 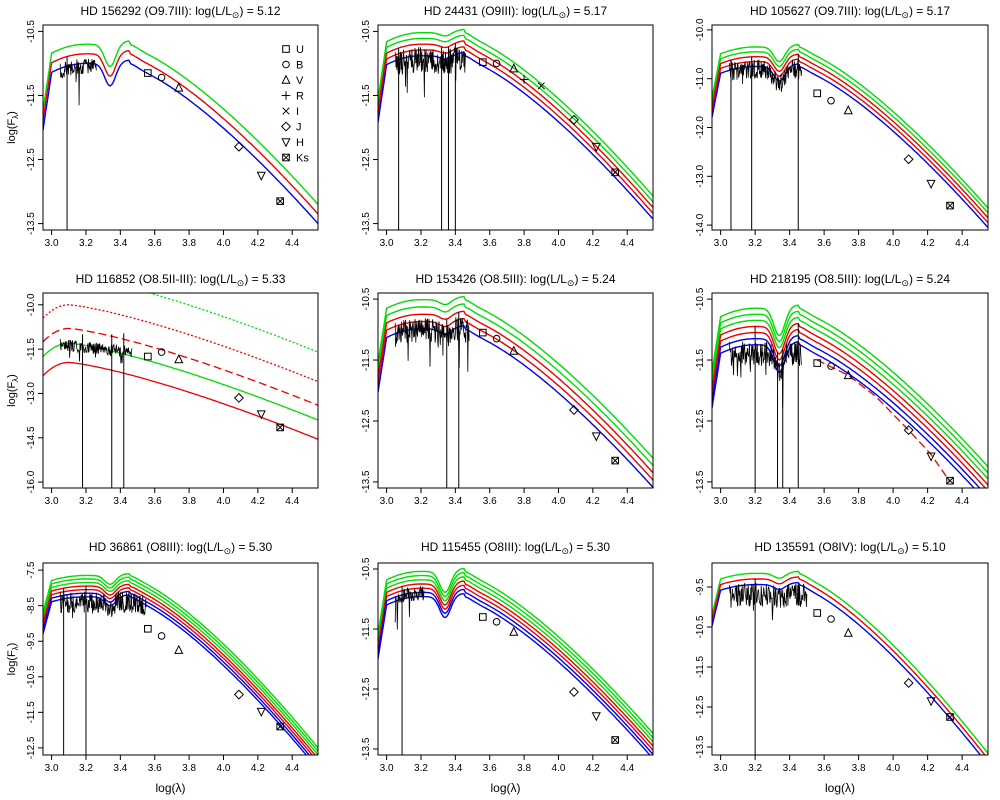 I want to click on y-tick-label: -10.0, so click(x=700, y=29).